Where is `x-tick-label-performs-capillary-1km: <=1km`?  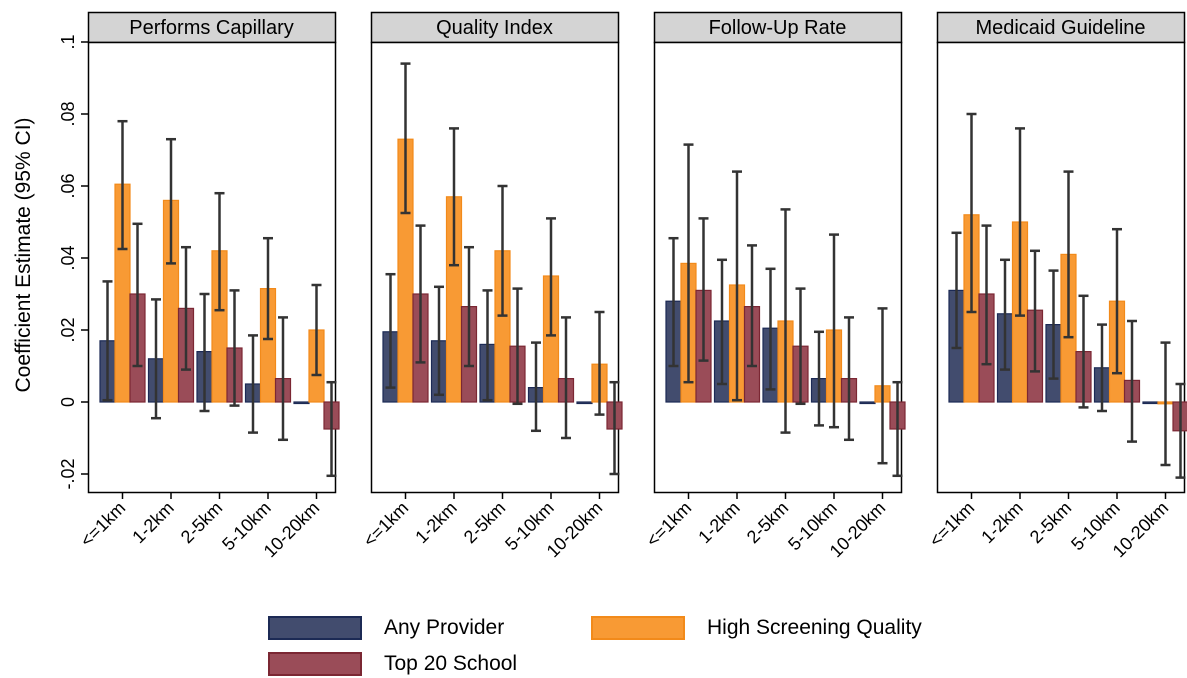 x-tick-label-performs-capillary-1km: <=1km is located at coordinates (102, 524).